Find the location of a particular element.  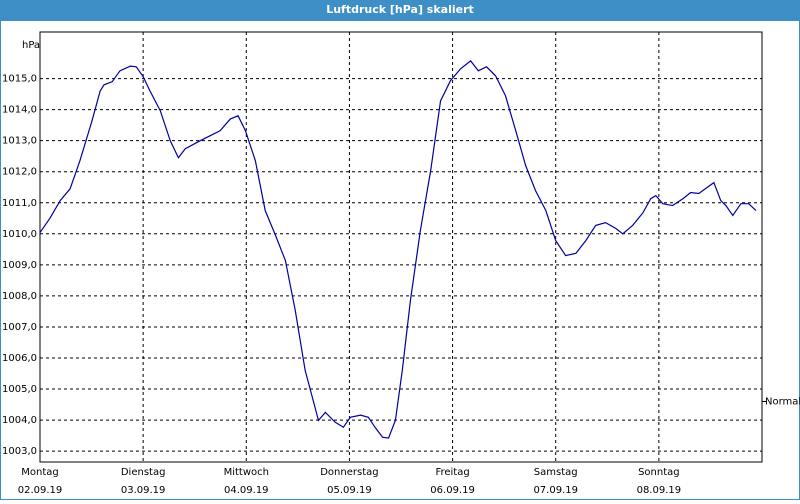

y-tick-label: 1009,0 is located at coordinates (19, 265).